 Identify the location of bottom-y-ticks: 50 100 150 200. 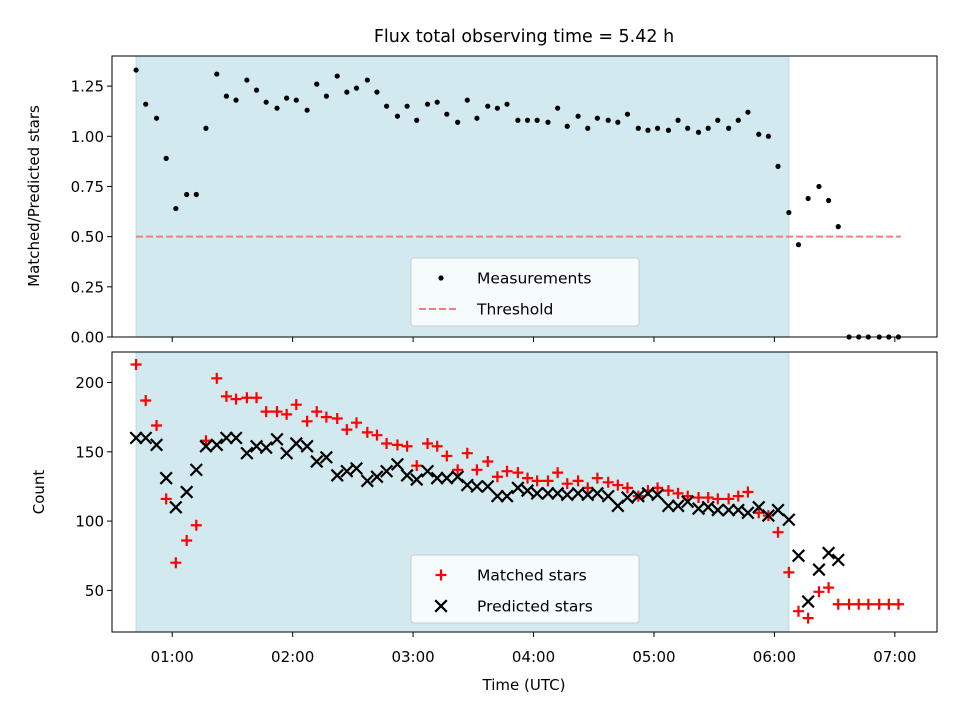
(93, 487).